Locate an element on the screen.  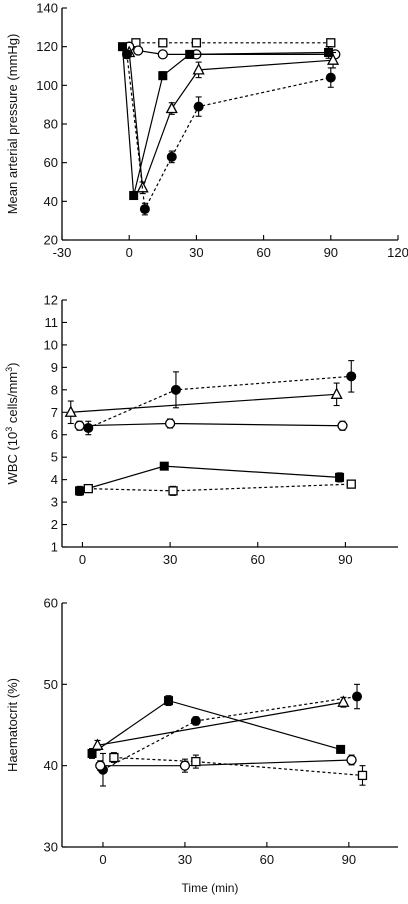
y-tick-label: 20 is located at coordinates (51, 240).